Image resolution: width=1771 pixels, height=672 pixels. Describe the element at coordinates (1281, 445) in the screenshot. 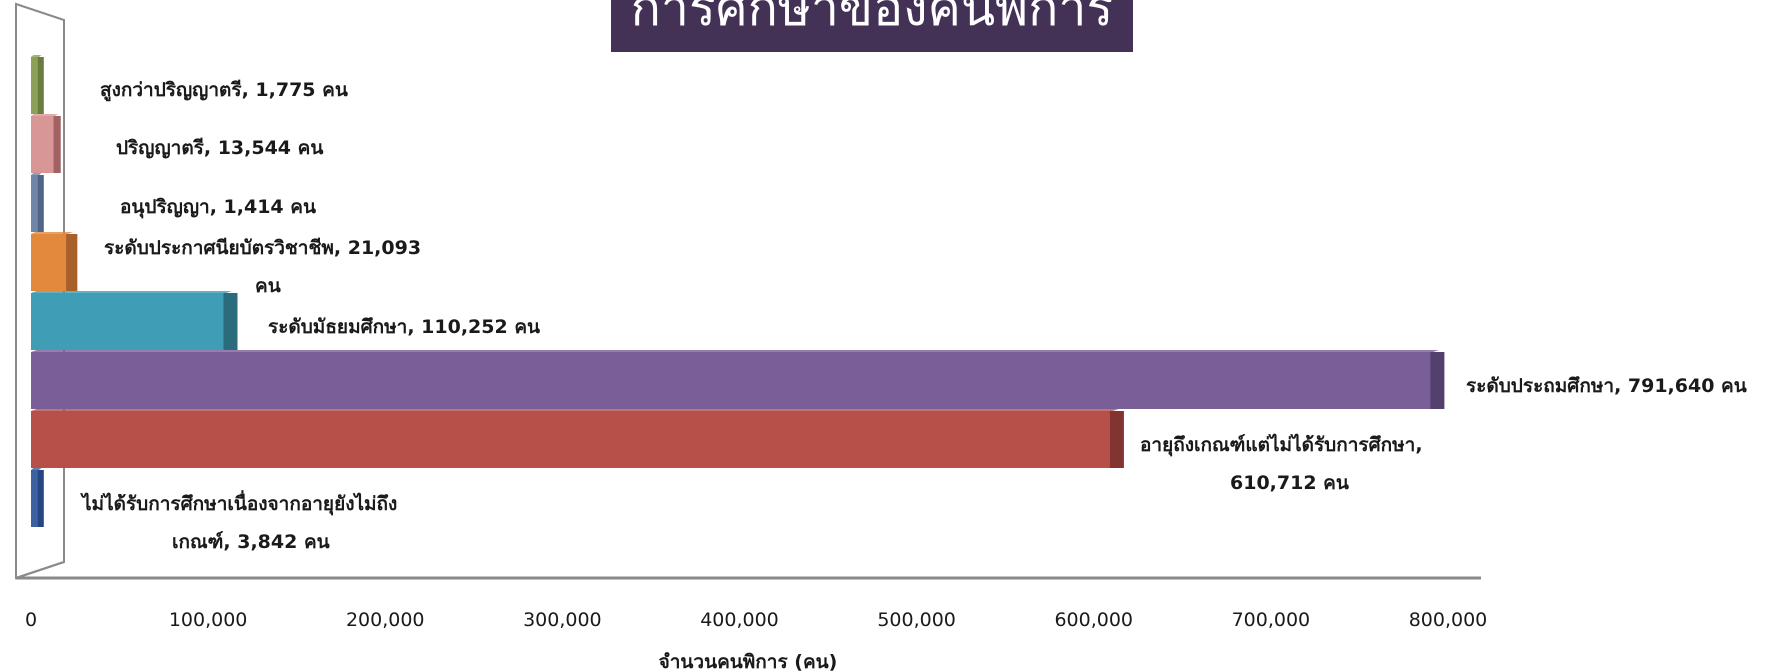

I see `data-label-7-line-1: อายุถึงเกณฑ์แต่ไม่ได้รับการศึกษา,` at that location.